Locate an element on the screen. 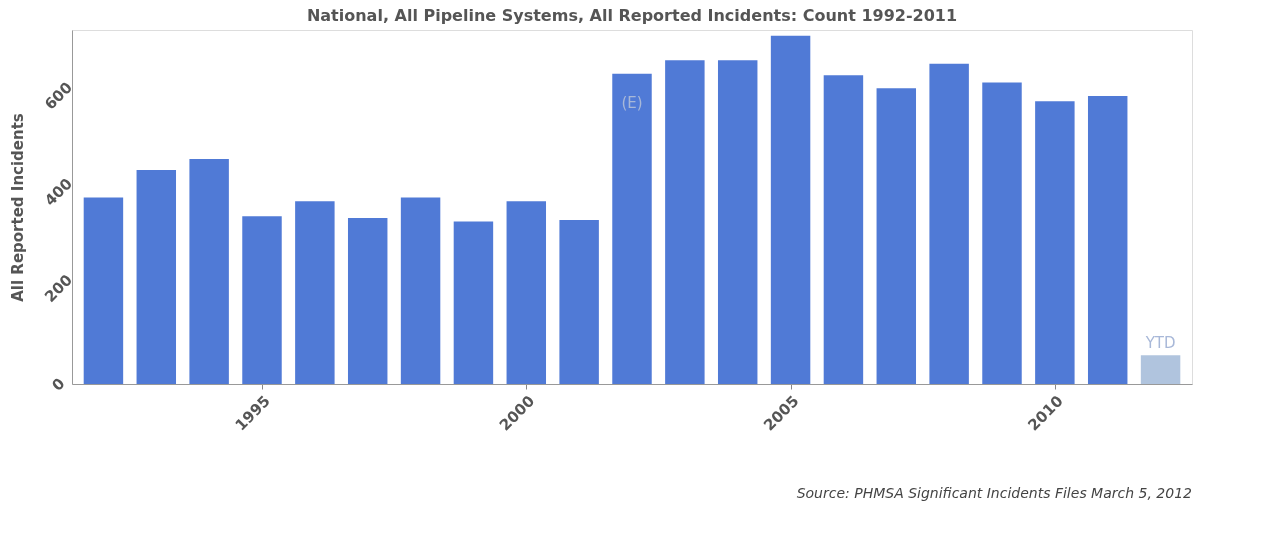  chart-title: National, All Pipeline Systems, All Reported Incidents: Count 1992-2011 is located at coordinates (632, 15).